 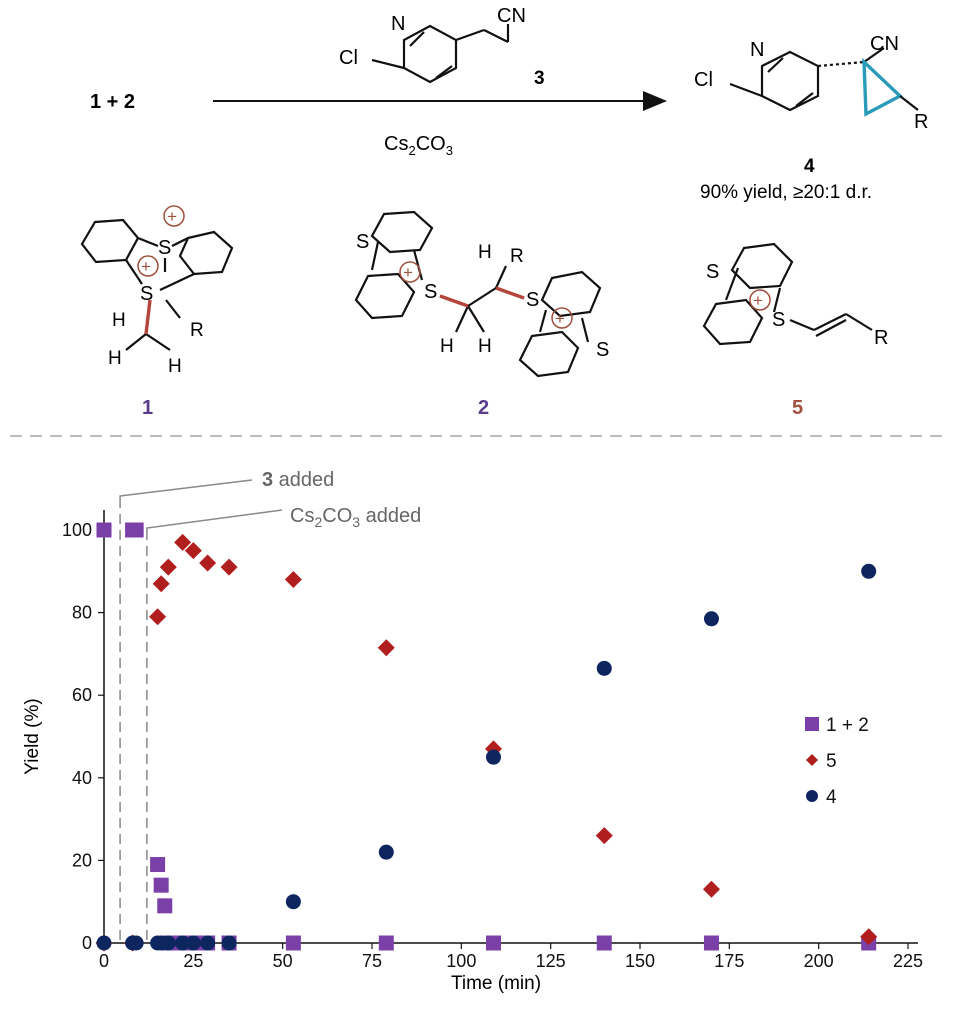 What do you see at coordinates (837, 761) in the screenshot?
I see `chart-legend: 1 + 2 5 4` at bounding box center [837, 761].